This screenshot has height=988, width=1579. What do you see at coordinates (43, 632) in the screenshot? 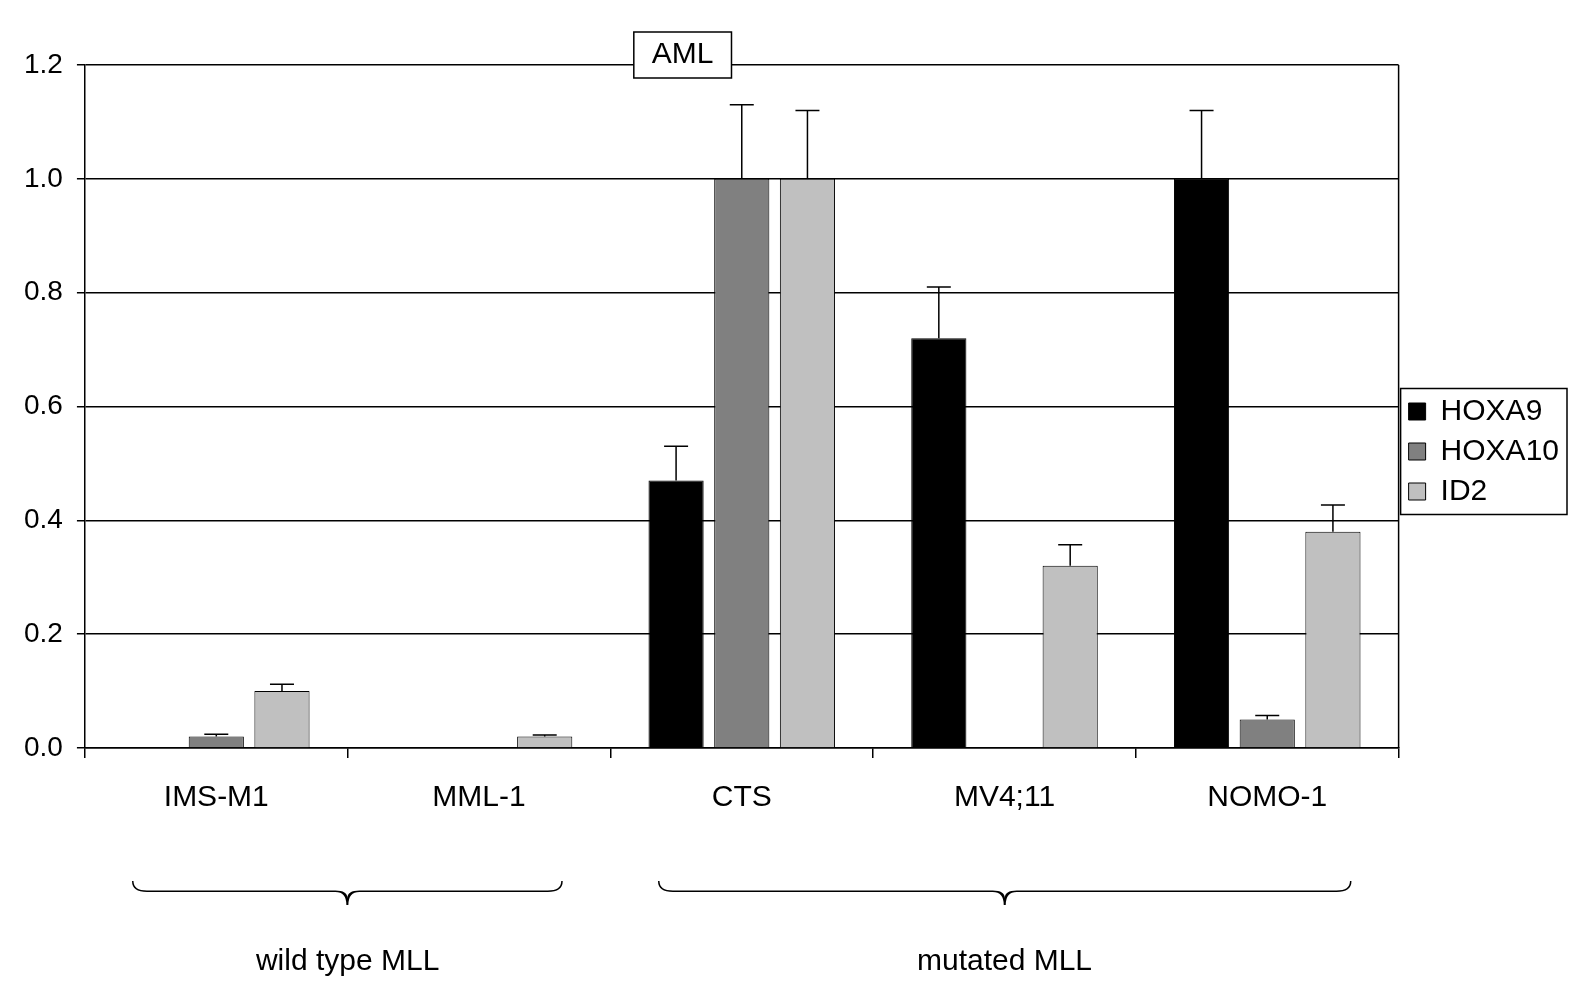
I see `y-tick-label: 0.2` at bounding box center [43, 632].